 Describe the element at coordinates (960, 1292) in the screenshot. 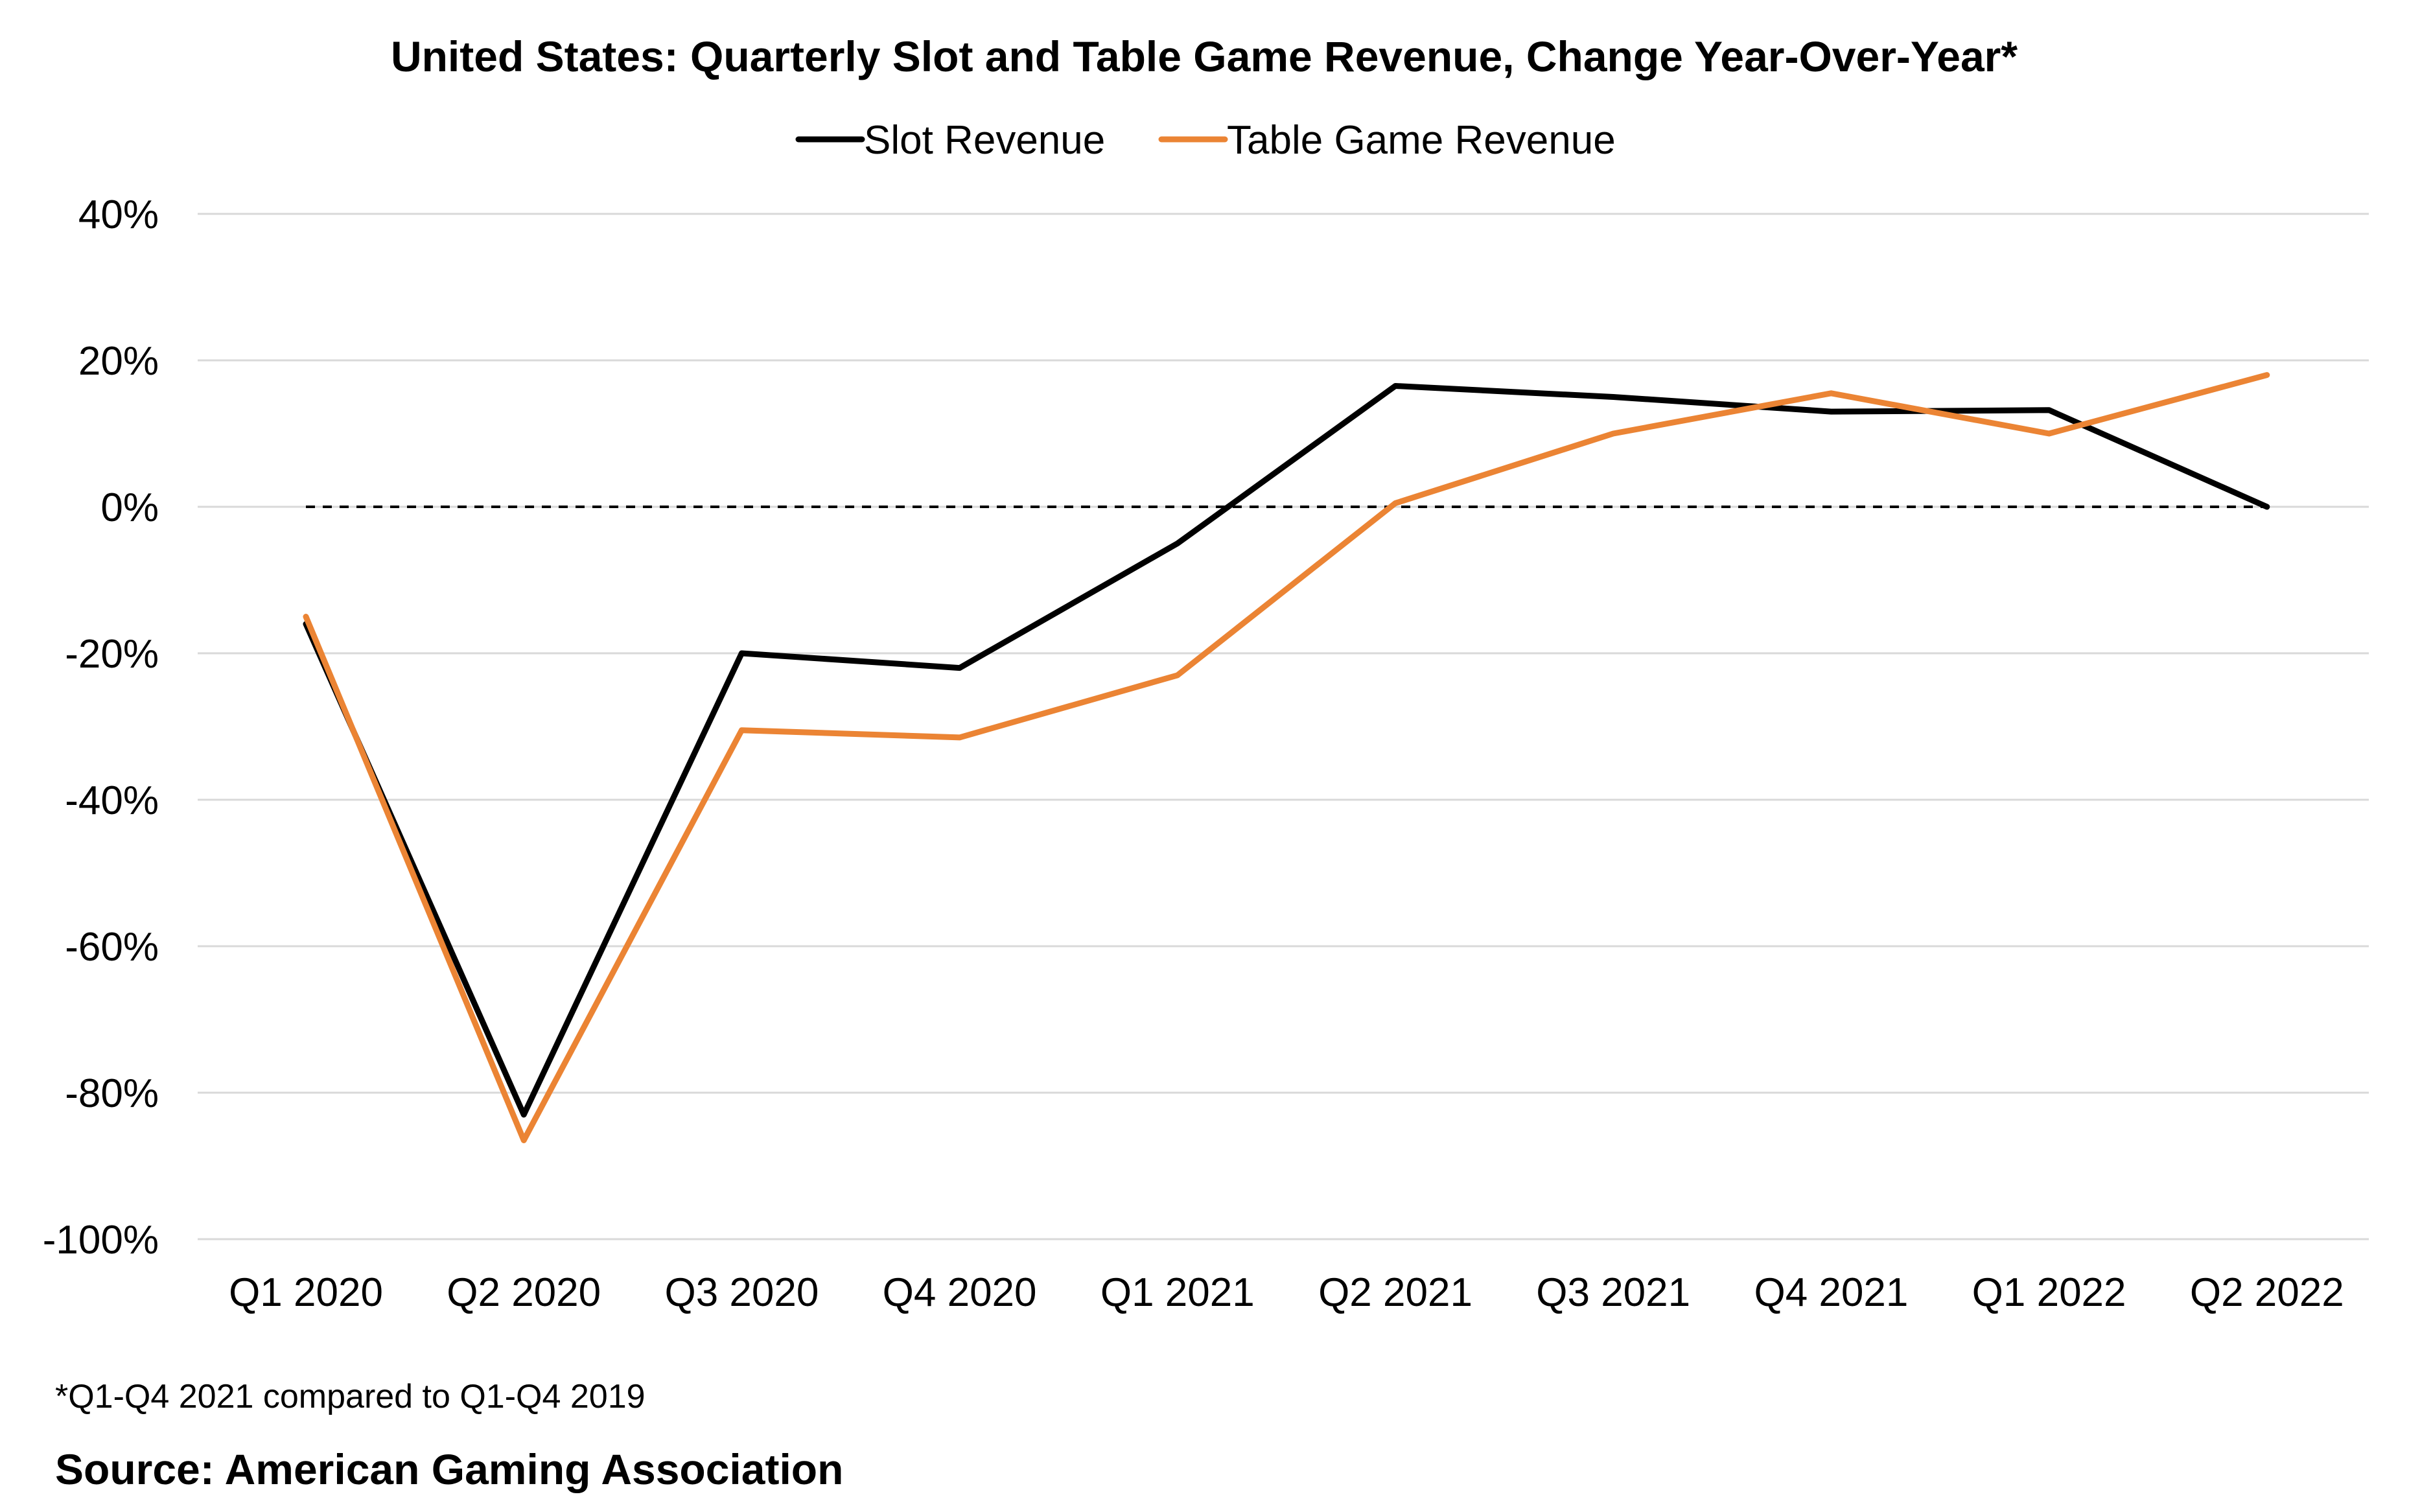

I see `x-tick-label: Q4 2020` at that location.